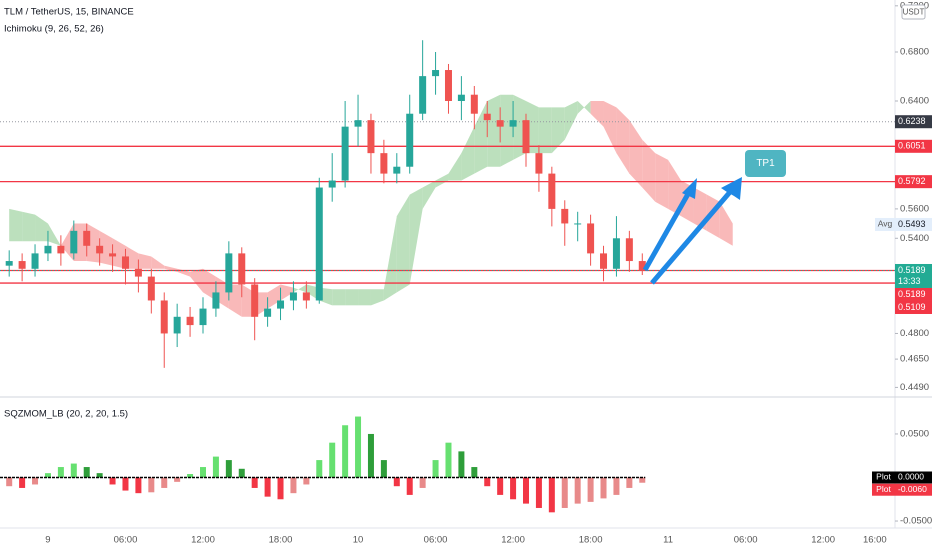 The width and height of the screenshot is (932, 550). What do you see at coordinates (916, 521) in the screenshot?
I see `y-tick-label: -0.0500` at bounding box center [916, 521].